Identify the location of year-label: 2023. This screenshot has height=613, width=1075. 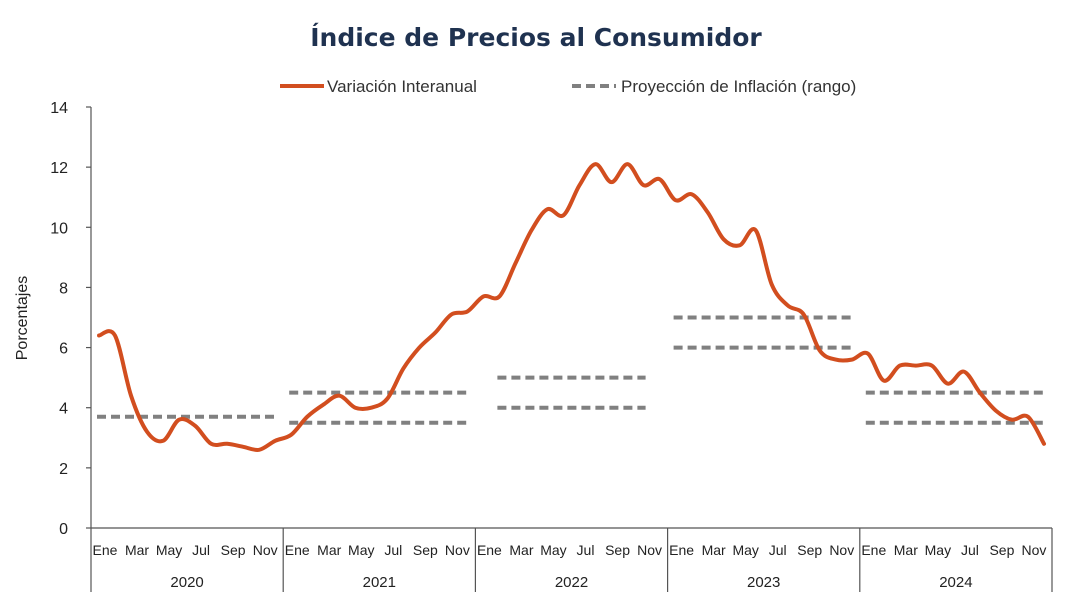
(763, 582).